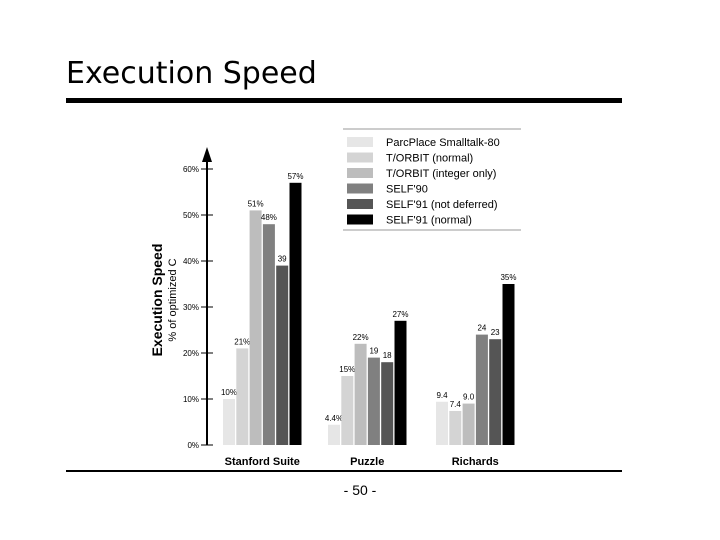 Image resolution: width=720 pixels, height=540 pixels. Describe the element at coordinates (443, 143) in the screenshot. I see `legend-label: ParcPlace Smalltalk-80` at that location.